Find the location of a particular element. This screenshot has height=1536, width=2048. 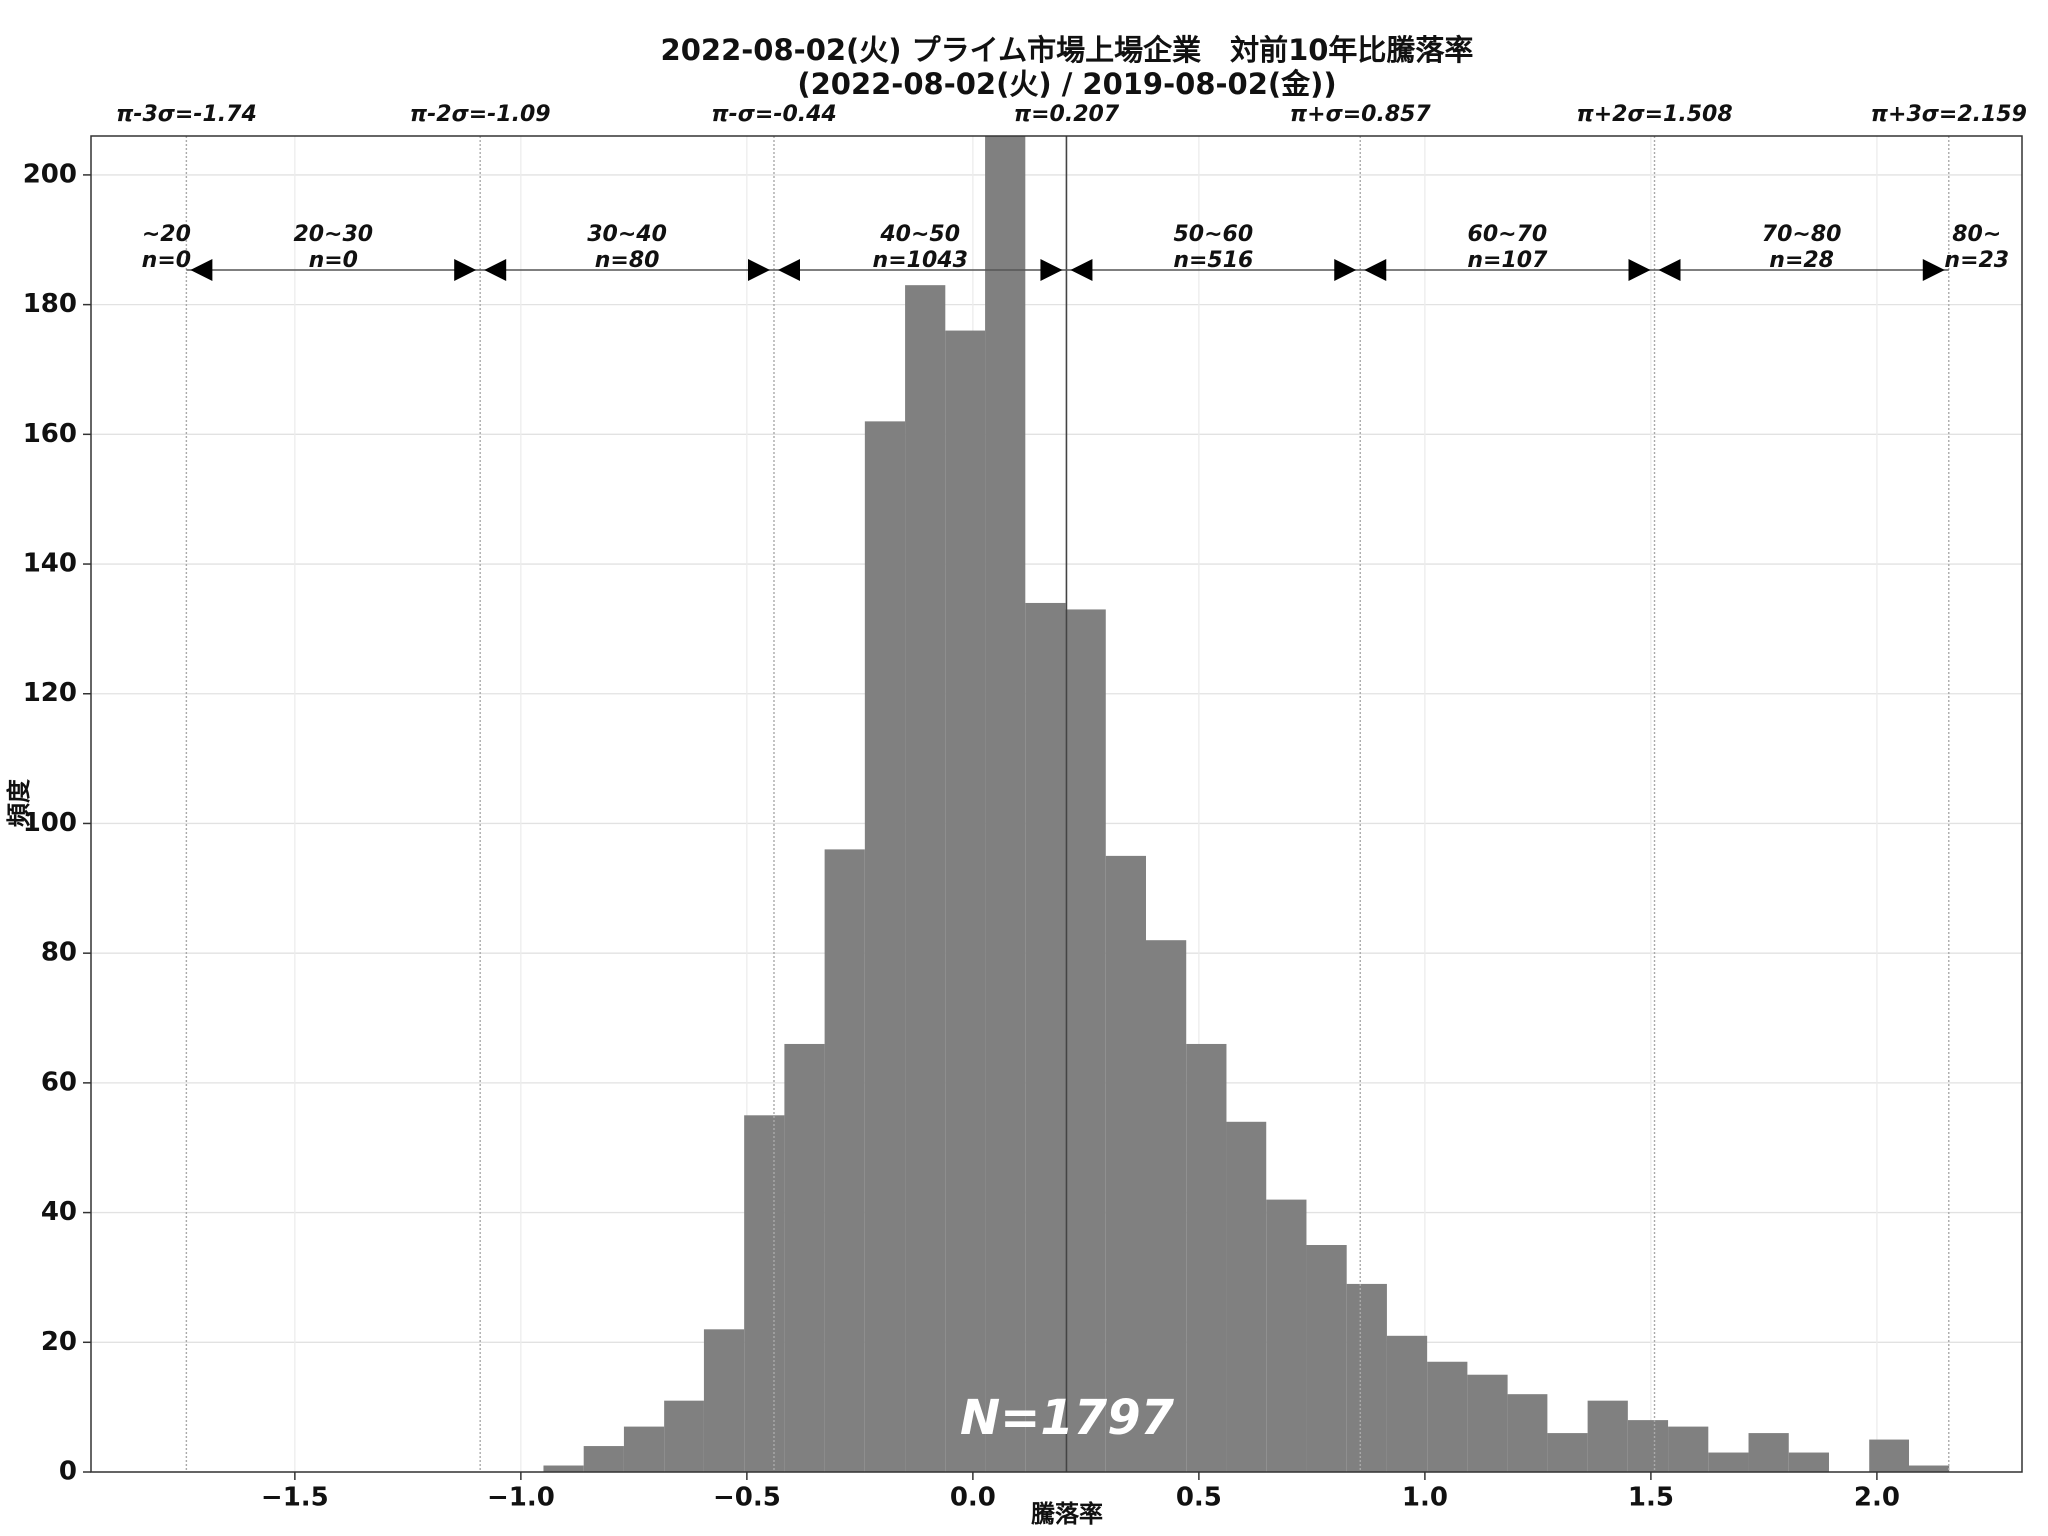

x-tick-label: 2.0 is located at coordinates (1877, 1498).